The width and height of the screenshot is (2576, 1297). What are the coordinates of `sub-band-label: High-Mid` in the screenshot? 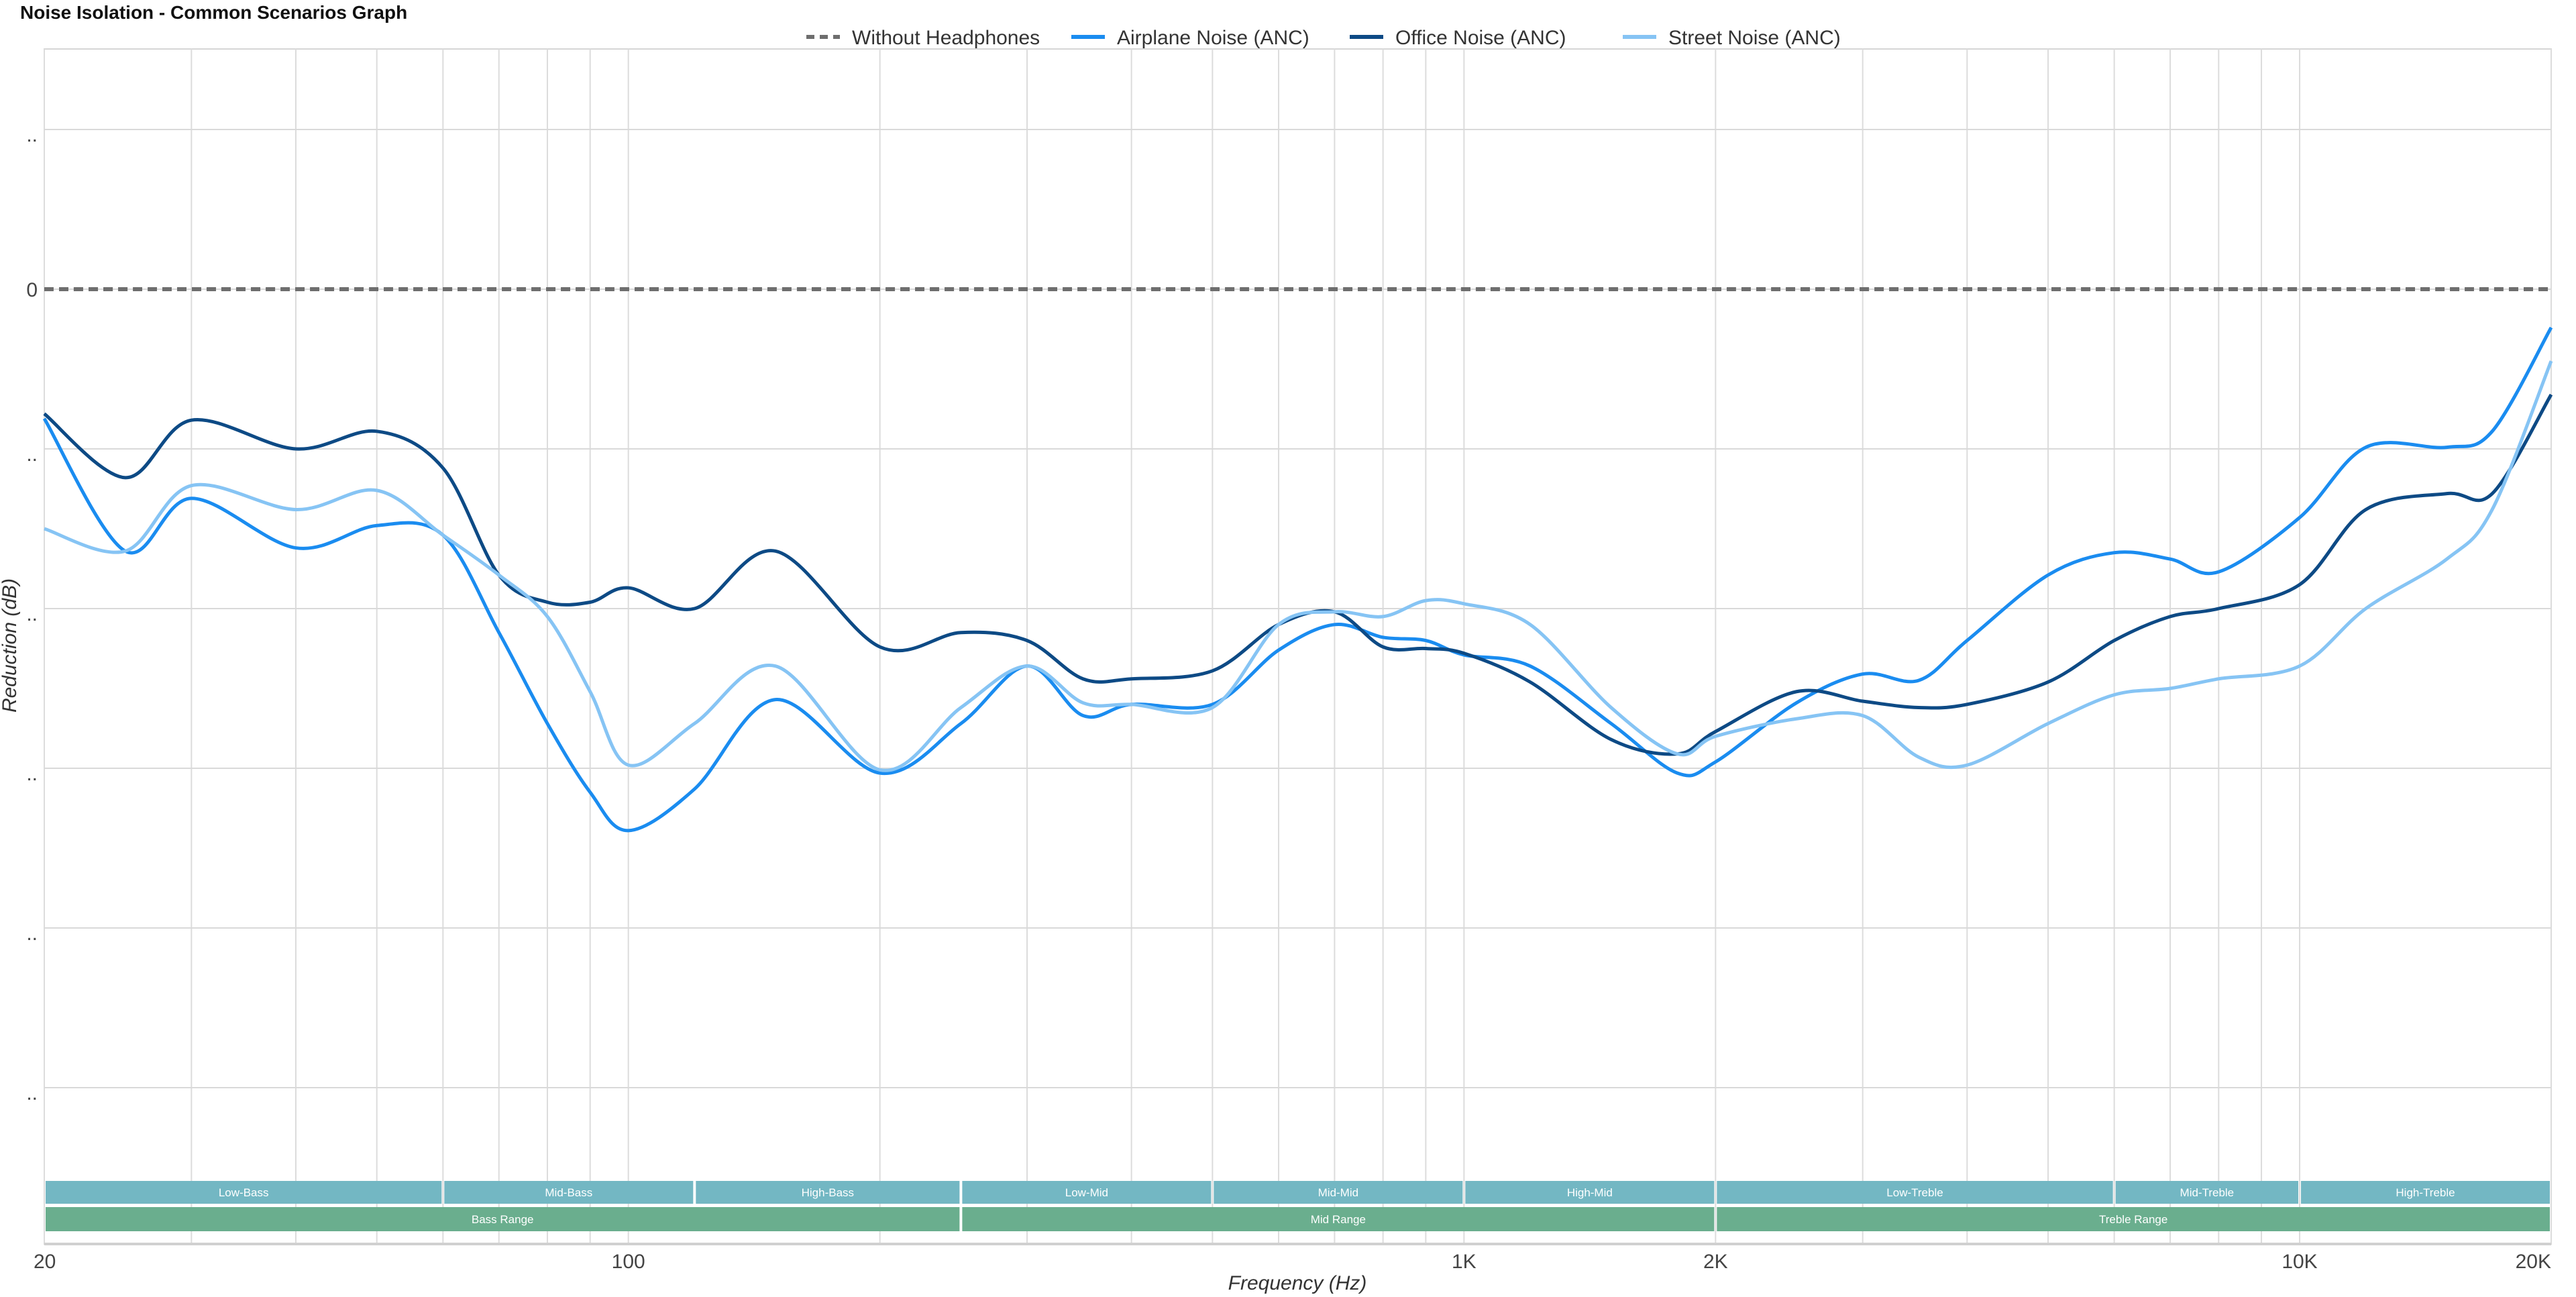 It's located at (1590, 1192).